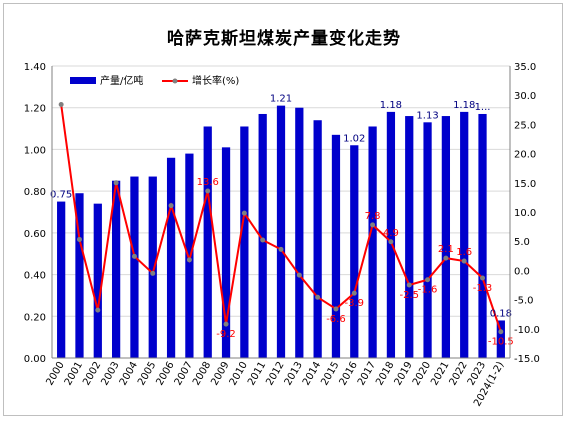 This screenshot has width=568, height=421. Describe the element at coordinates (121, 80) in the screenshot. I see `legend-bar-label: 产量/亿吨` at that location.